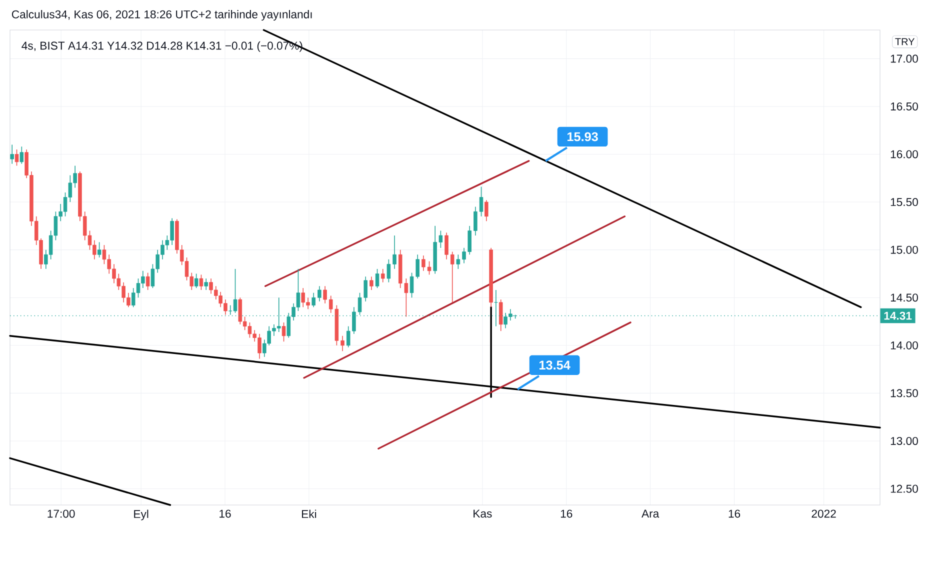  I want to click on x-tick-label: Ara, so click(651, 514).